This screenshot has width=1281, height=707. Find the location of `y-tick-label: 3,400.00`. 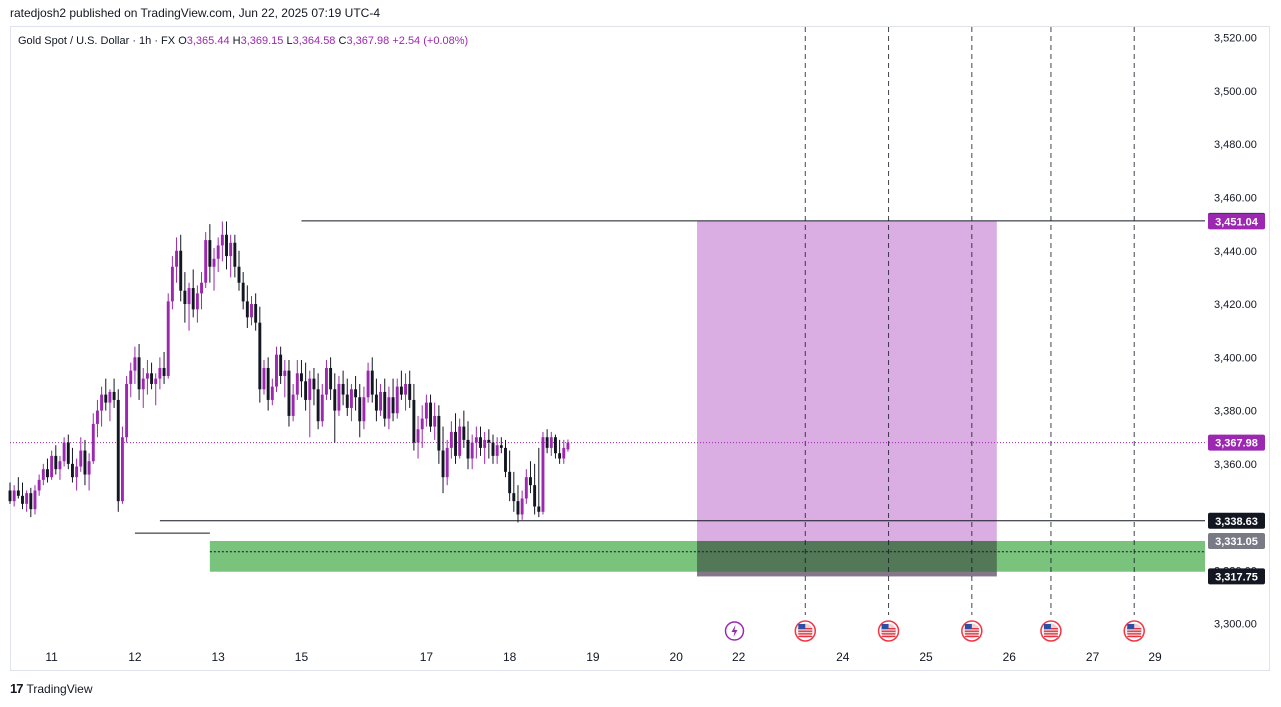

y-tick-label: 3,400.00 is located at coordinates (1235, 358).